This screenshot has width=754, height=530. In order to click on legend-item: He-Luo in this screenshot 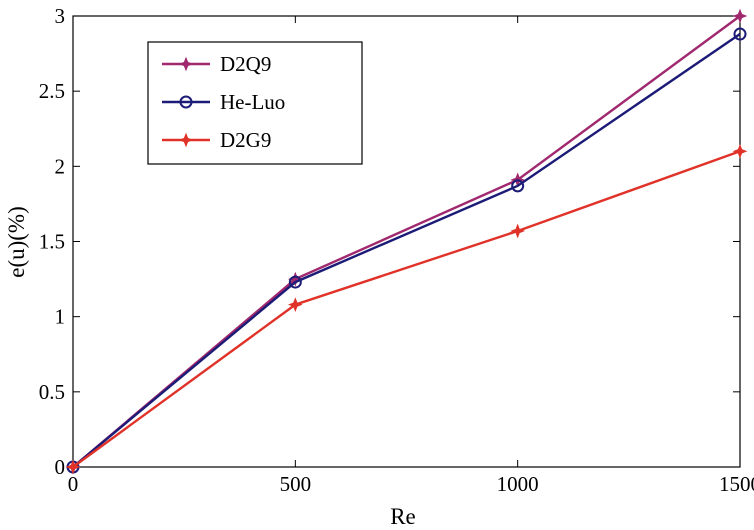, I will do `click(223, 102)`.